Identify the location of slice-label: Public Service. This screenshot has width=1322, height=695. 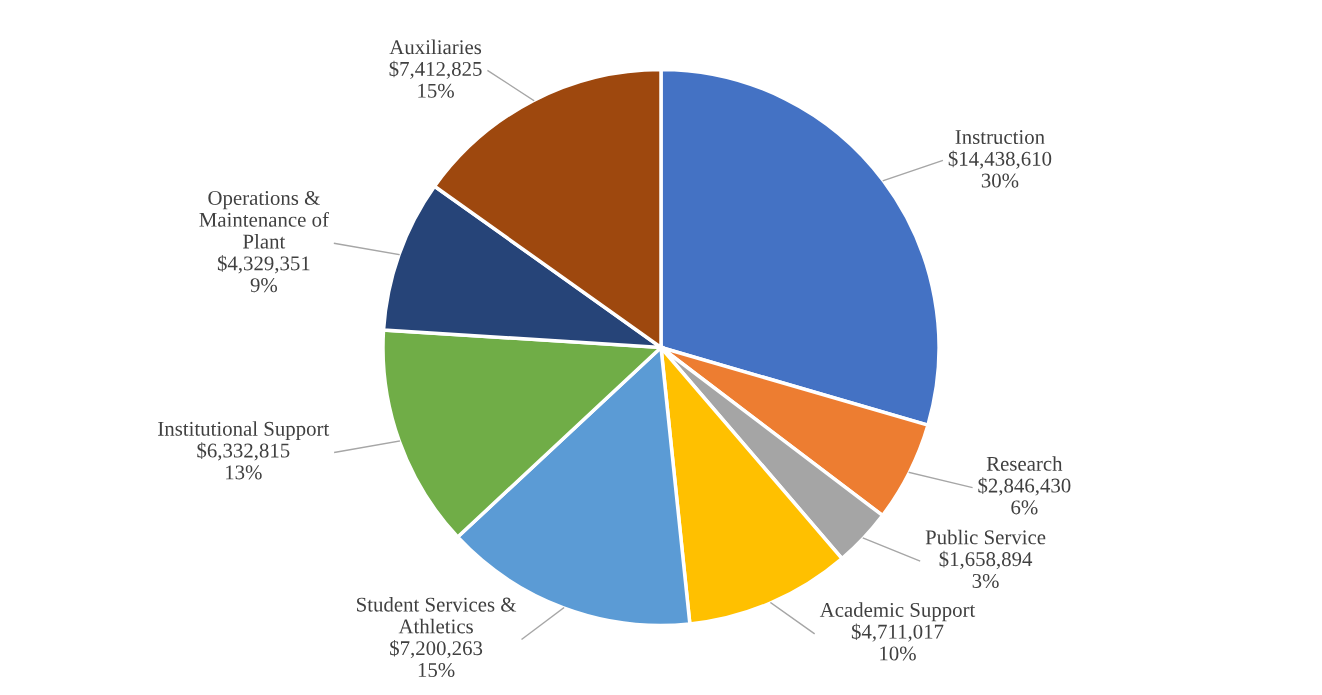
(985, 537).